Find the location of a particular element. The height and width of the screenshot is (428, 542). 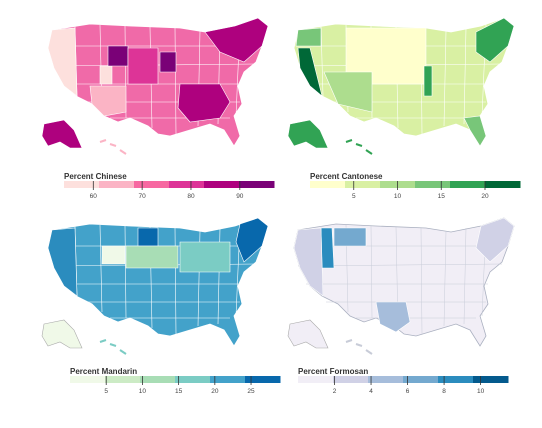

legend-tick-label: 4 is located at coordinates (371, 391).